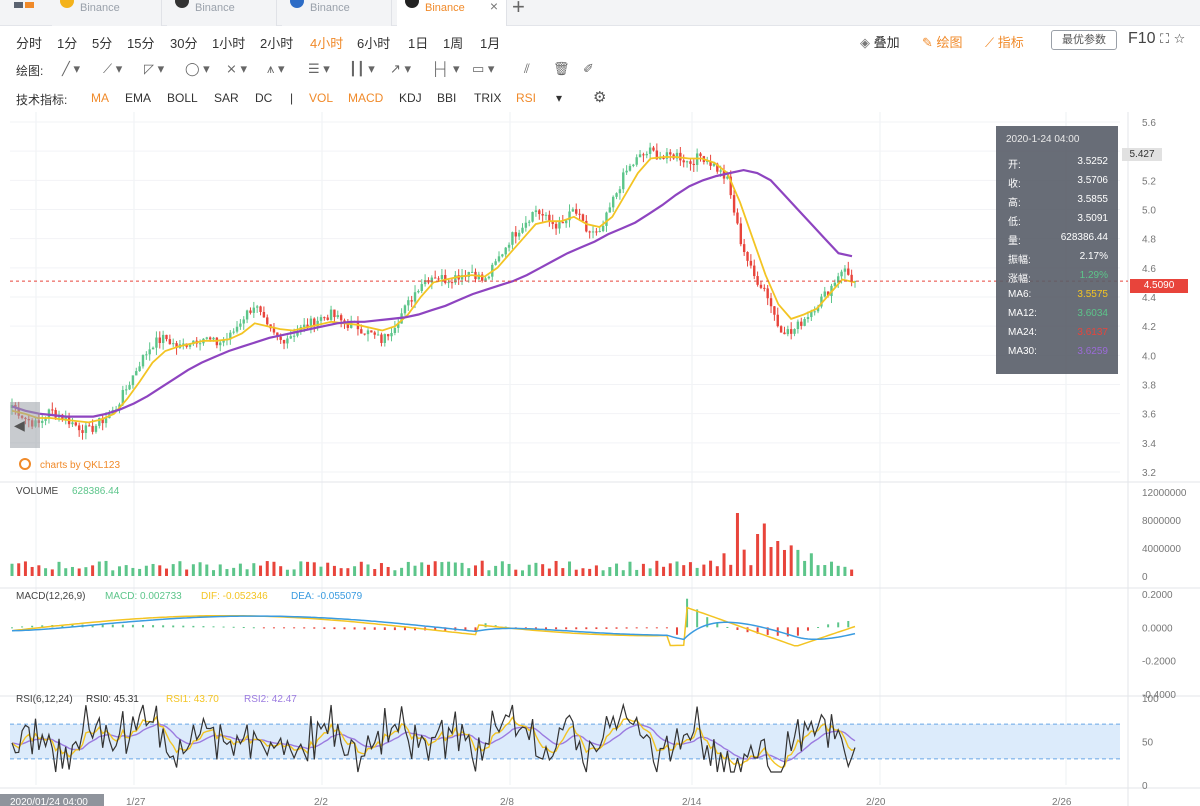  I want to click on exchange-tab-0: Binance, so click(107, 13).